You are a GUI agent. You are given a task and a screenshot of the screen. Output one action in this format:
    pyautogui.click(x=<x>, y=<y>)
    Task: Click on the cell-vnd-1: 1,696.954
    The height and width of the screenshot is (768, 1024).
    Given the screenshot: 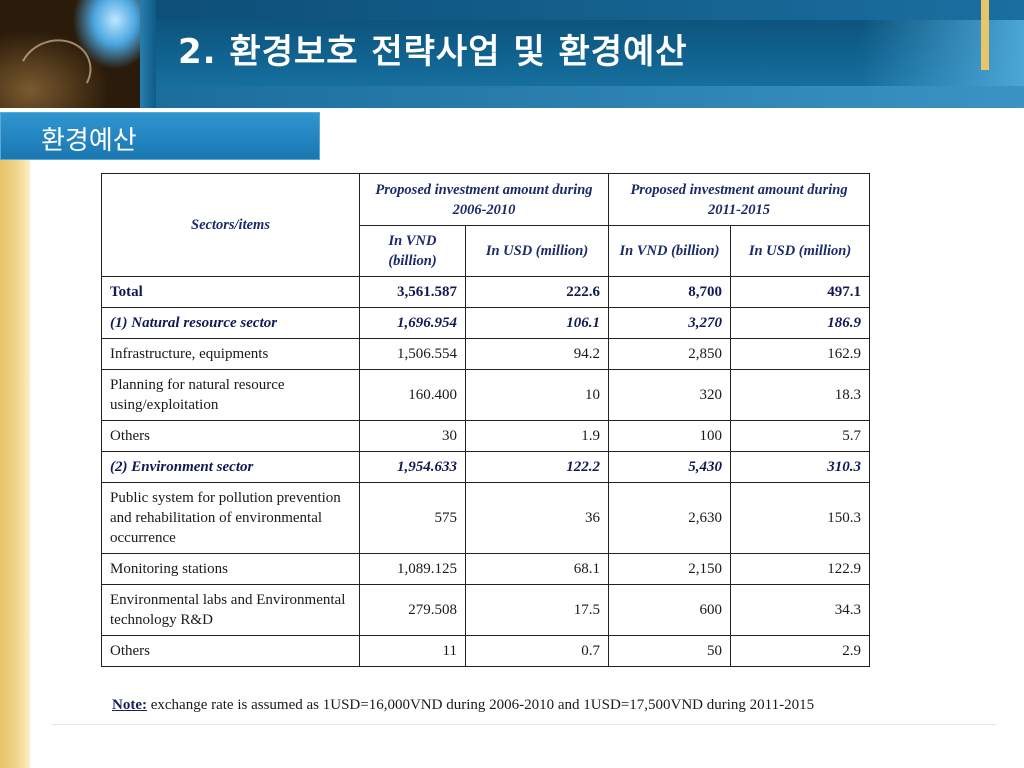 What is the action you would take?
    pyautogui.click(x=412, y=323)
    